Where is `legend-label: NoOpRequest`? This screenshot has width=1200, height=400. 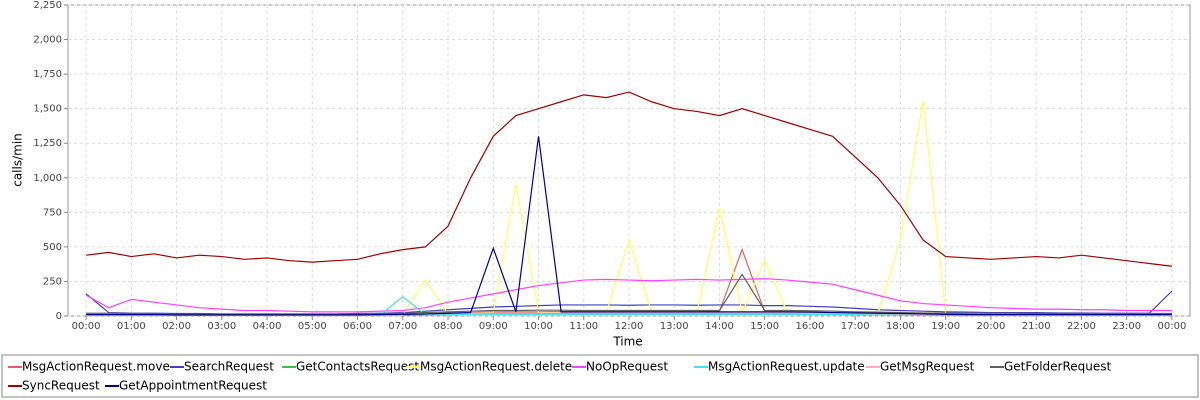
legend-label: NoOpRequest is located at coordinates (627, 367).